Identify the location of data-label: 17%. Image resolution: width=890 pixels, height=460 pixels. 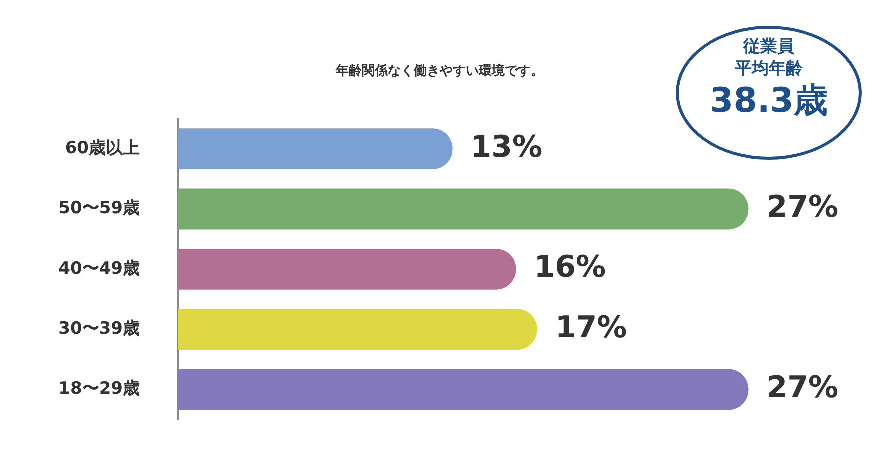
(591, 328).